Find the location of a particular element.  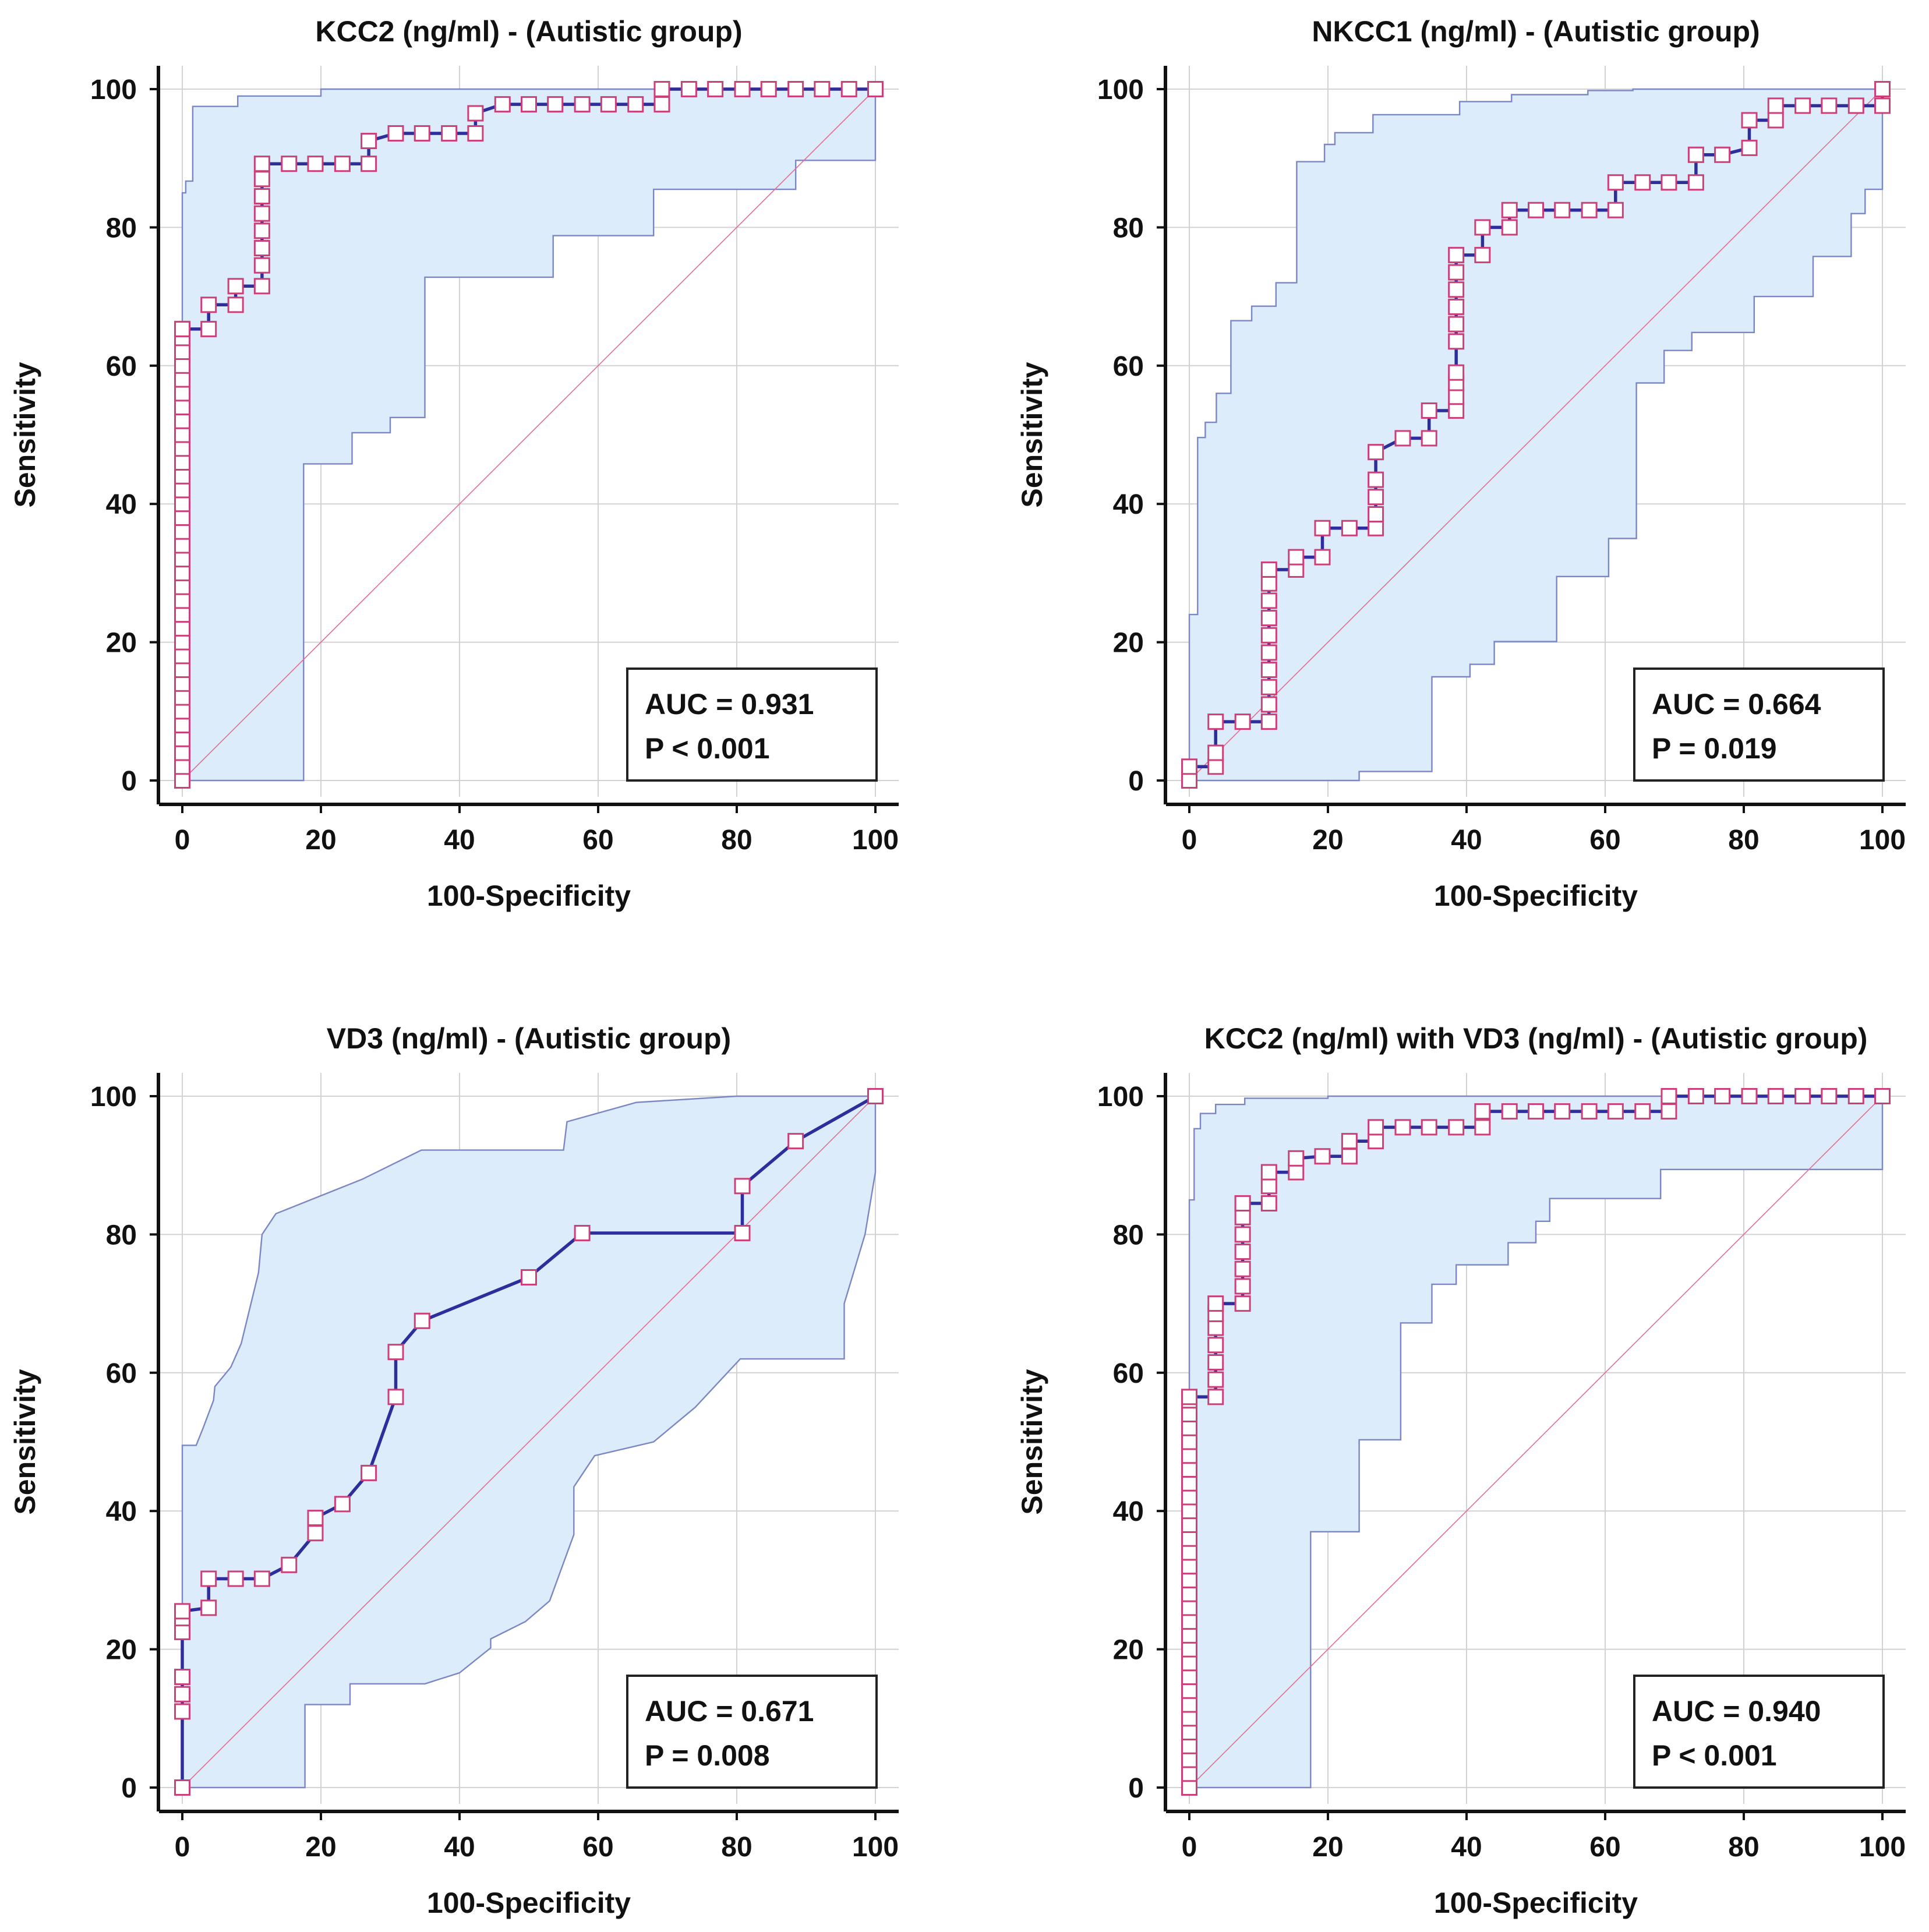

chart-2-xtick-label: 20 is located at coordinates (1327, 840).